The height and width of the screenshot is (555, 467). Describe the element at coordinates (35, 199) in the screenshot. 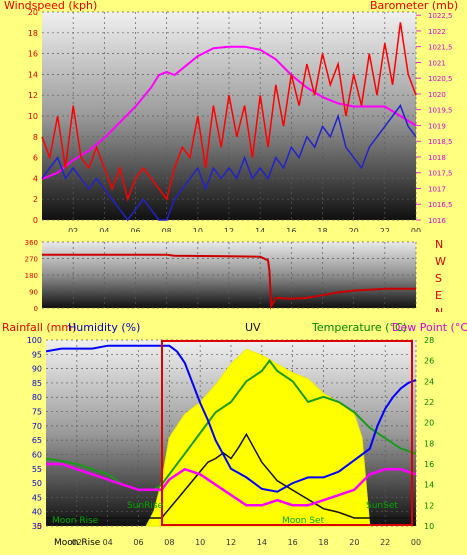

I see `y-tick-label: 2` at that location.